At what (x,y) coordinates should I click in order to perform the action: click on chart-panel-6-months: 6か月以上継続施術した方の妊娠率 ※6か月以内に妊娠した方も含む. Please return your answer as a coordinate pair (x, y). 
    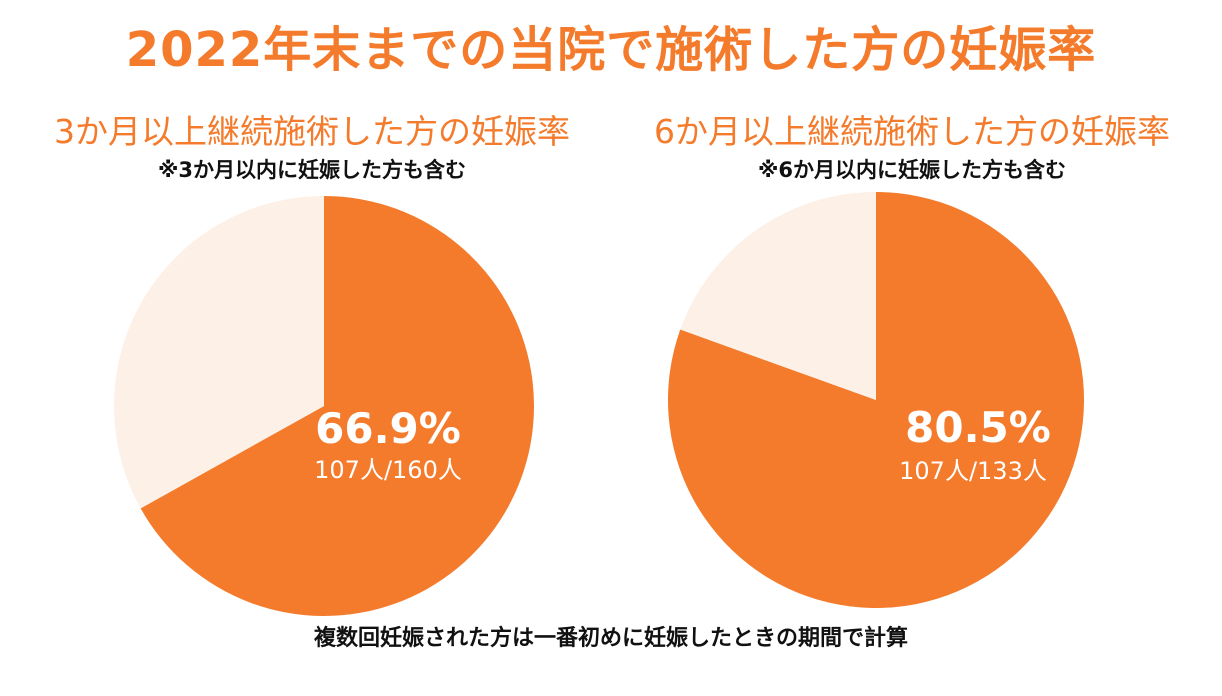
    Looking at the image, I should click on (912, 148).